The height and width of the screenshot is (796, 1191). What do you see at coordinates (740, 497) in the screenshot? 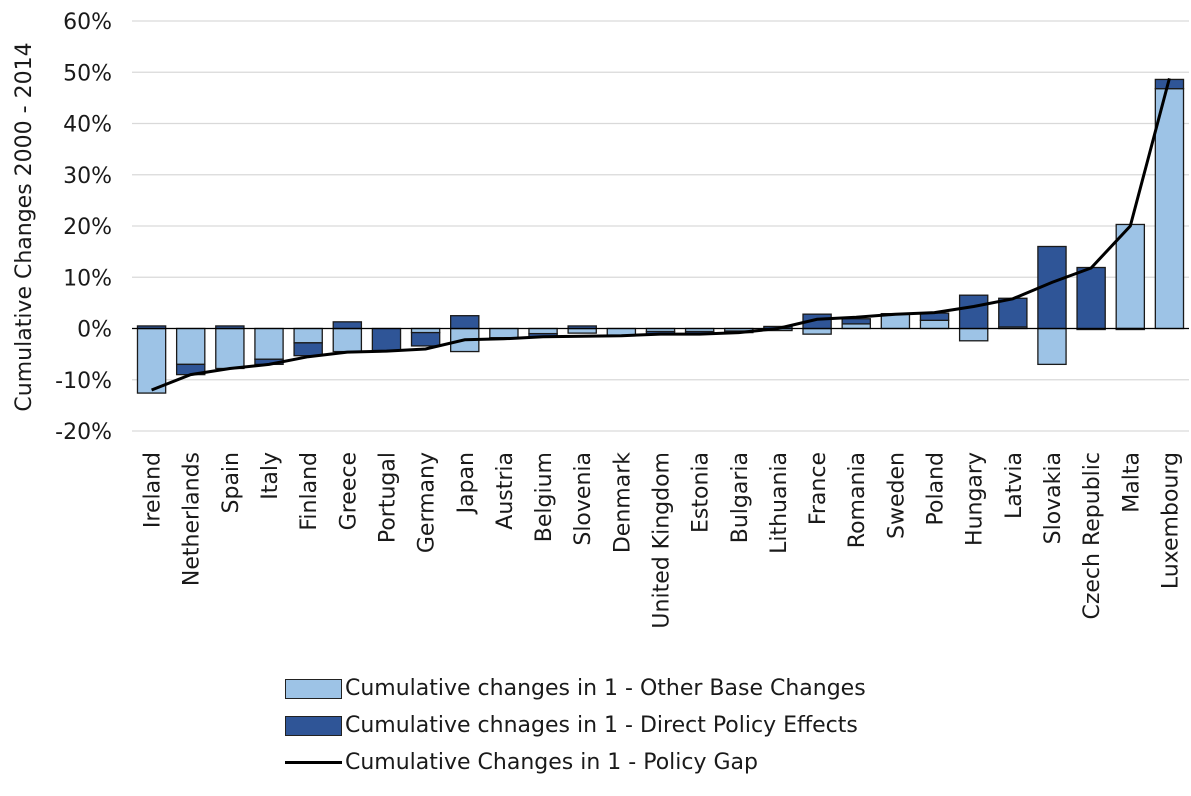
I see `x-category-label: Bulgaria` at bounding box center [740, 497].